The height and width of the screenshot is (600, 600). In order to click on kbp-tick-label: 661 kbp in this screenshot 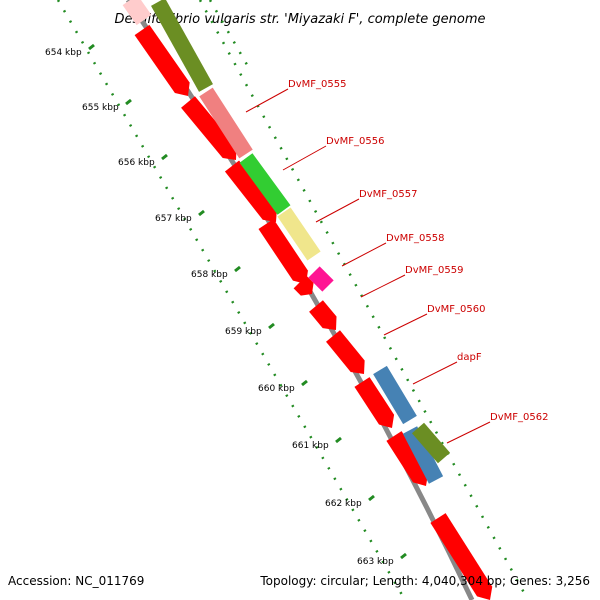, I will do `click(310, 446)`.